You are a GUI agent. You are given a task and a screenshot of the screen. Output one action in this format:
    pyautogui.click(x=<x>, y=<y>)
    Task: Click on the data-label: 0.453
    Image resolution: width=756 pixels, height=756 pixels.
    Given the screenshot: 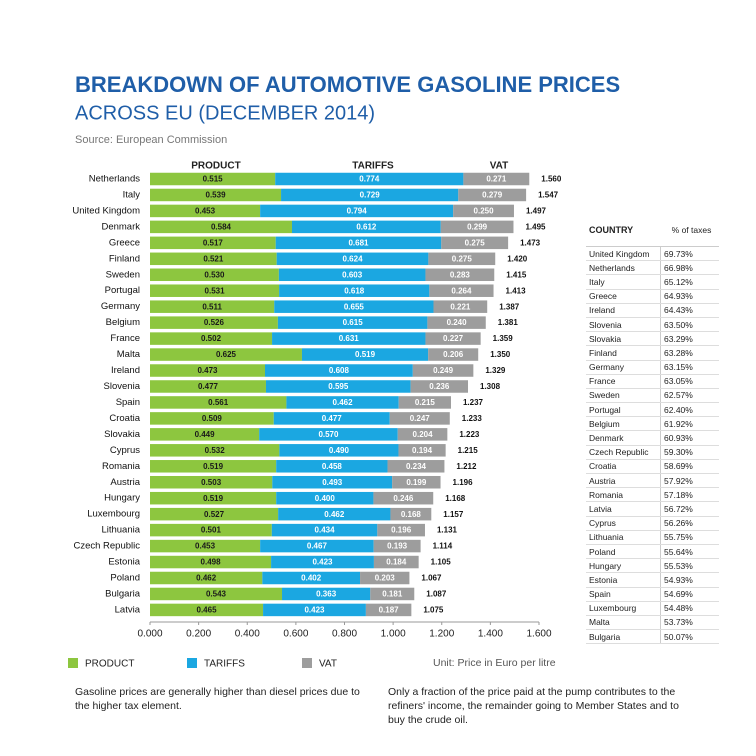 What is the action you would take?
    pyautogui.click(x=205, y=546)
    